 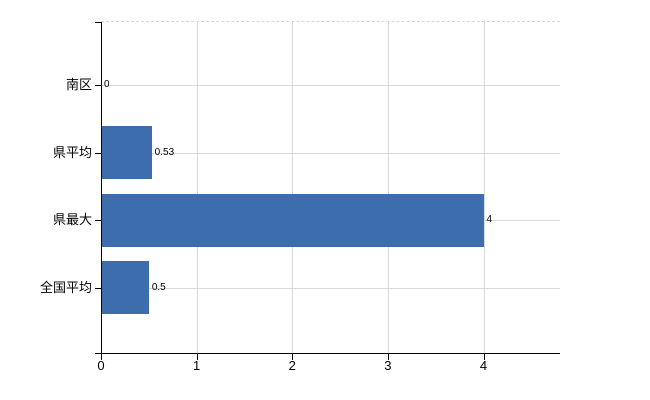 What do you see at coordinates (489, 219) in the screenshot?
I see `bar-value-label: 4` at bounding box center [489, 219].